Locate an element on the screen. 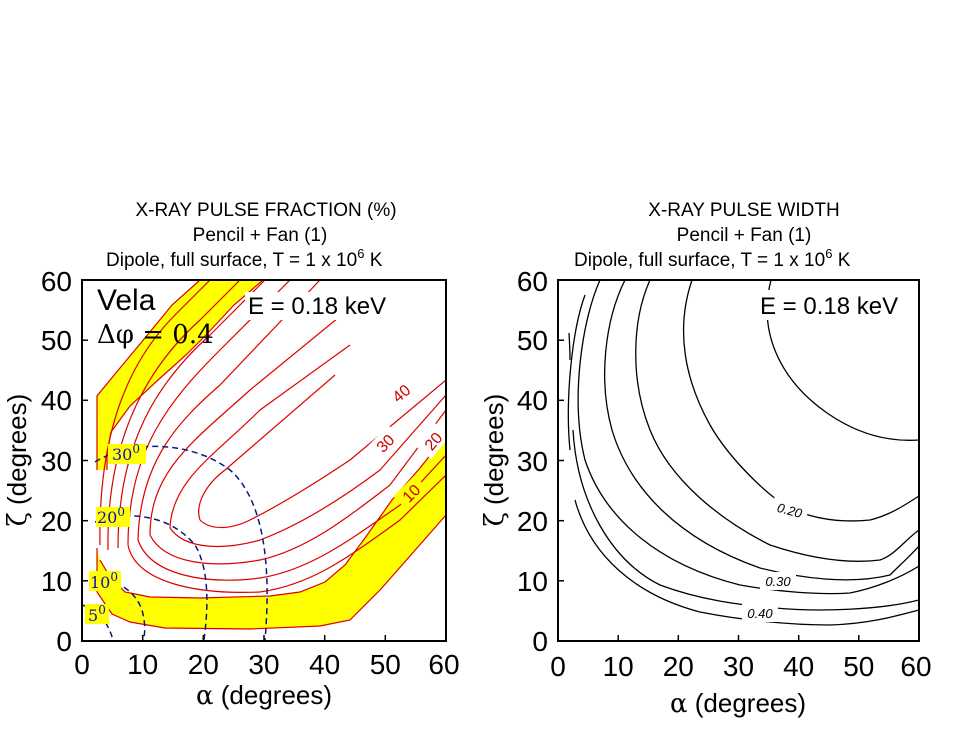  left-x-axis-label: α (degrees) is located at coordinates (264, 695).